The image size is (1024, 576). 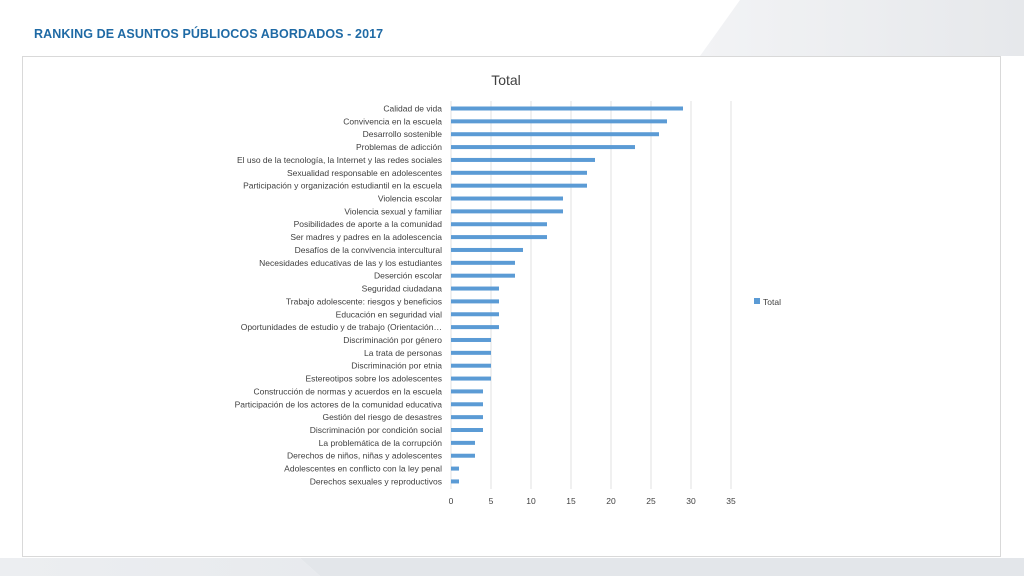 I want to click on category-label: Estereotipos sobre los adolescentes, so click(x=373, y=379).